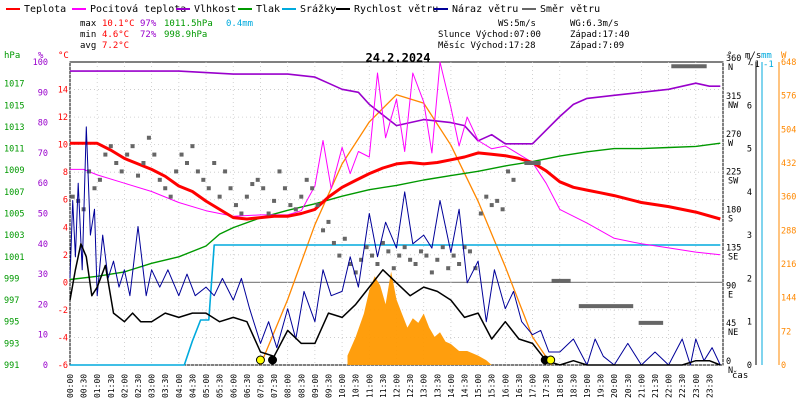  What do you see at coordinates (40, 63) in the screenshot?
I see `pct-tick-label: 100` at bounding box center [40, 63].